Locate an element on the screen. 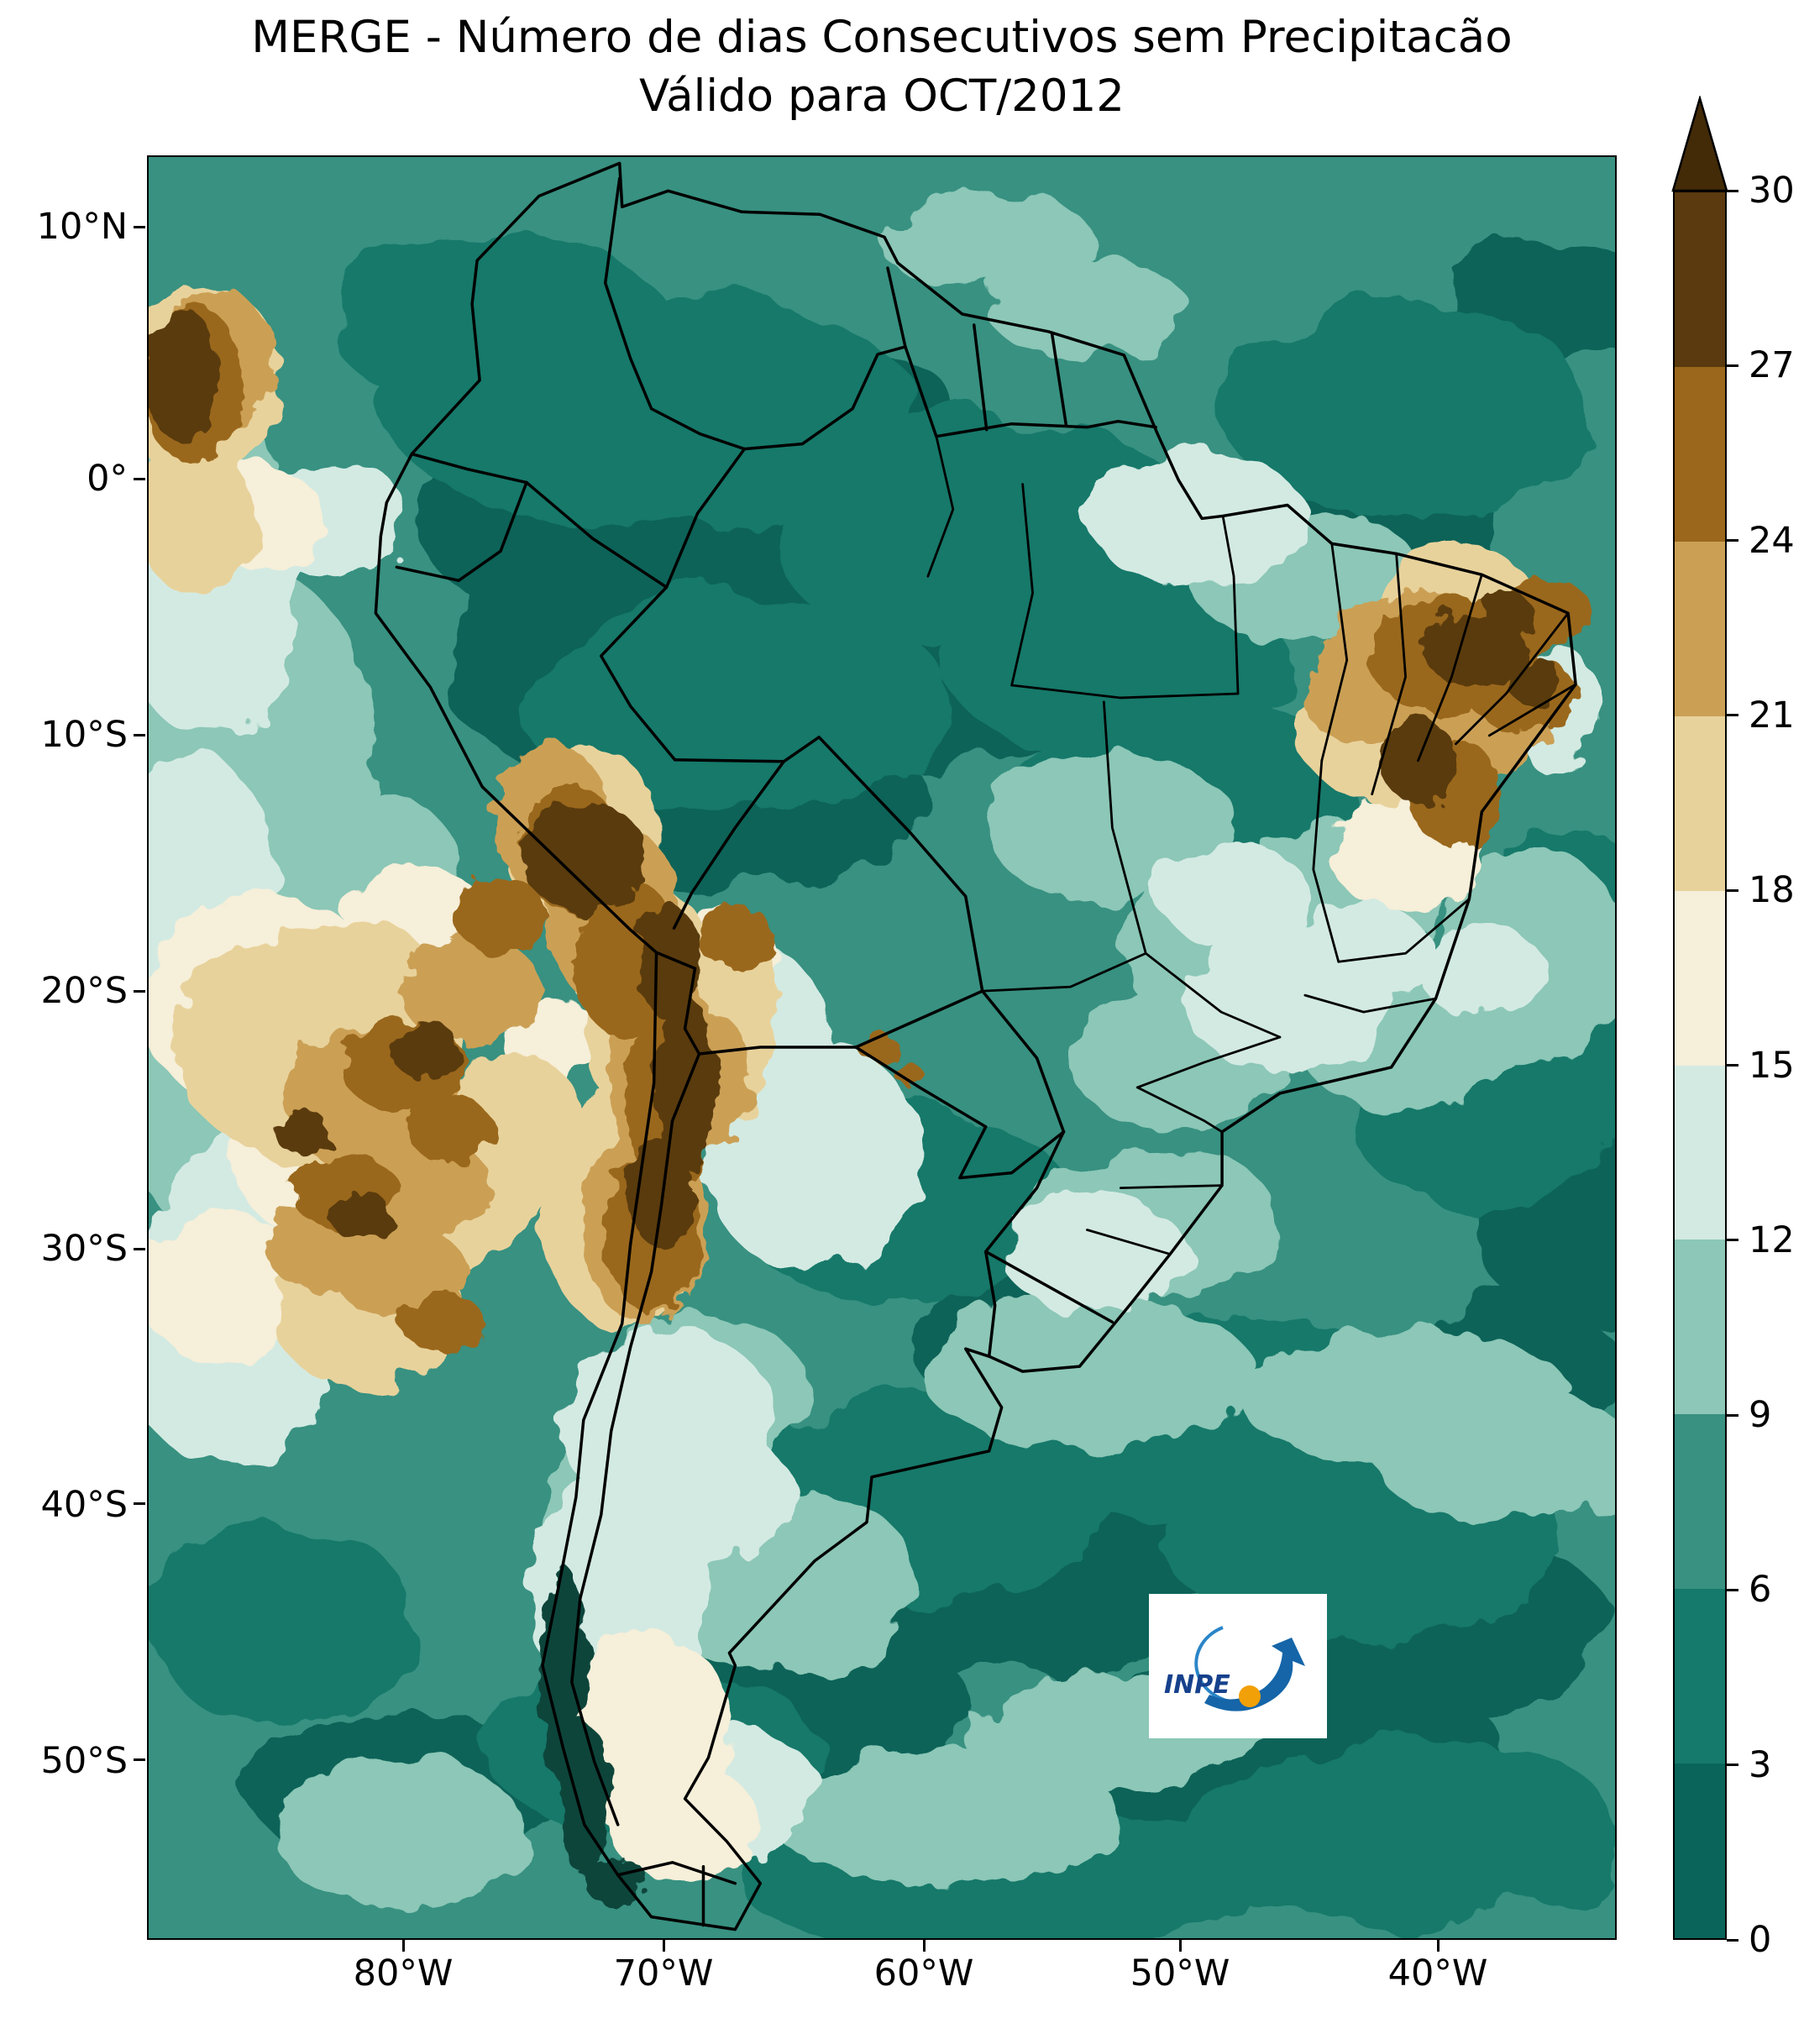 The height and width of the screenshot is (2044, 1804). x-tick-label: 50°W is located at coordinates (1180, 1973).